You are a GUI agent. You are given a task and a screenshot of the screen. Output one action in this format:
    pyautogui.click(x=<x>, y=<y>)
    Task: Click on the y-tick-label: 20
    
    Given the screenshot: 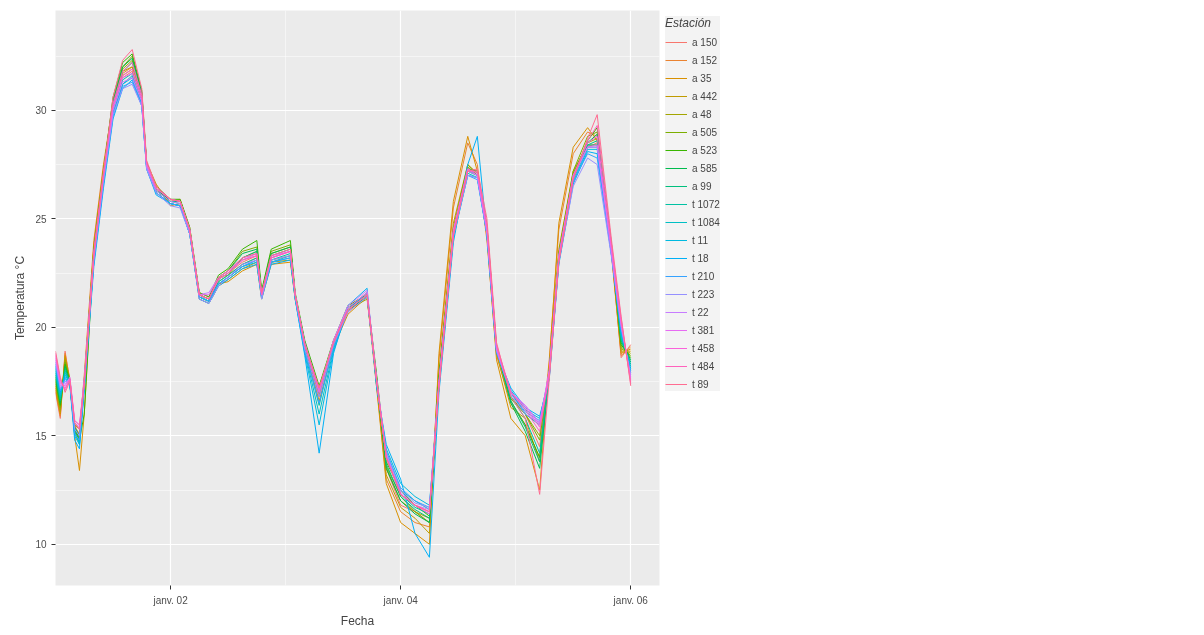 What is the action you would take?
    pyautogui.click(x=41, y=328)
    